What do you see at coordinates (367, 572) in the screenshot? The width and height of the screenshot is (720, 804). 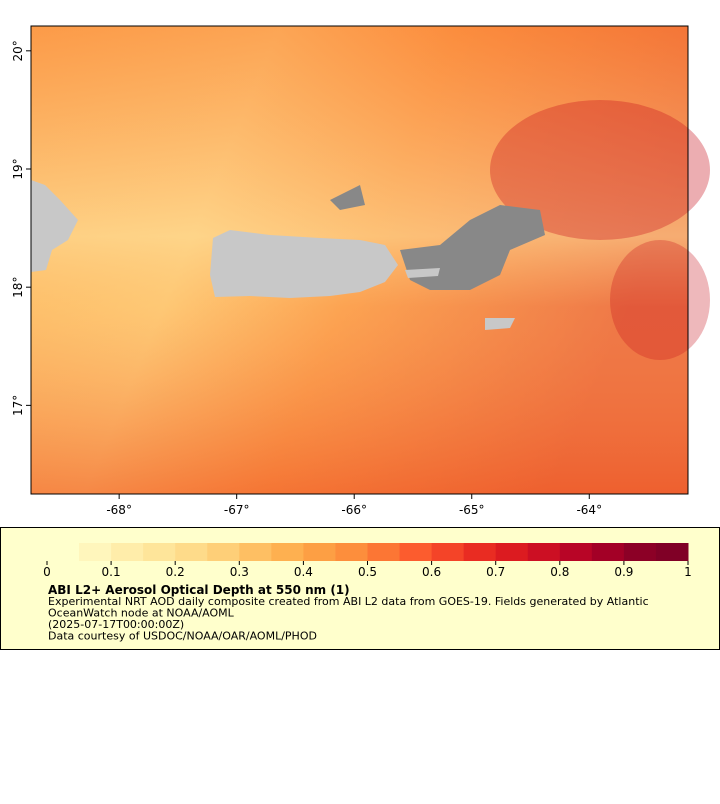 I see `colorbar-tick-label: 0.5` at bounding box center [367, 572].